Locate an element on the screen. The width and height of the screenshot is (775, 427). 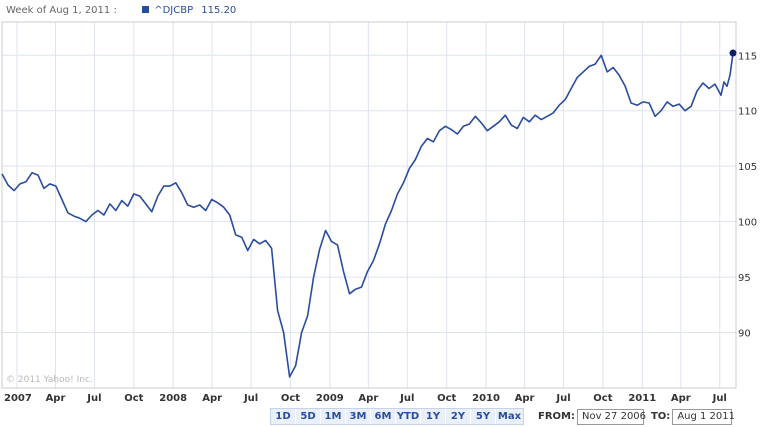
week-label: Week of Aug 1, 2011 : is located at coordinates (61, 10).